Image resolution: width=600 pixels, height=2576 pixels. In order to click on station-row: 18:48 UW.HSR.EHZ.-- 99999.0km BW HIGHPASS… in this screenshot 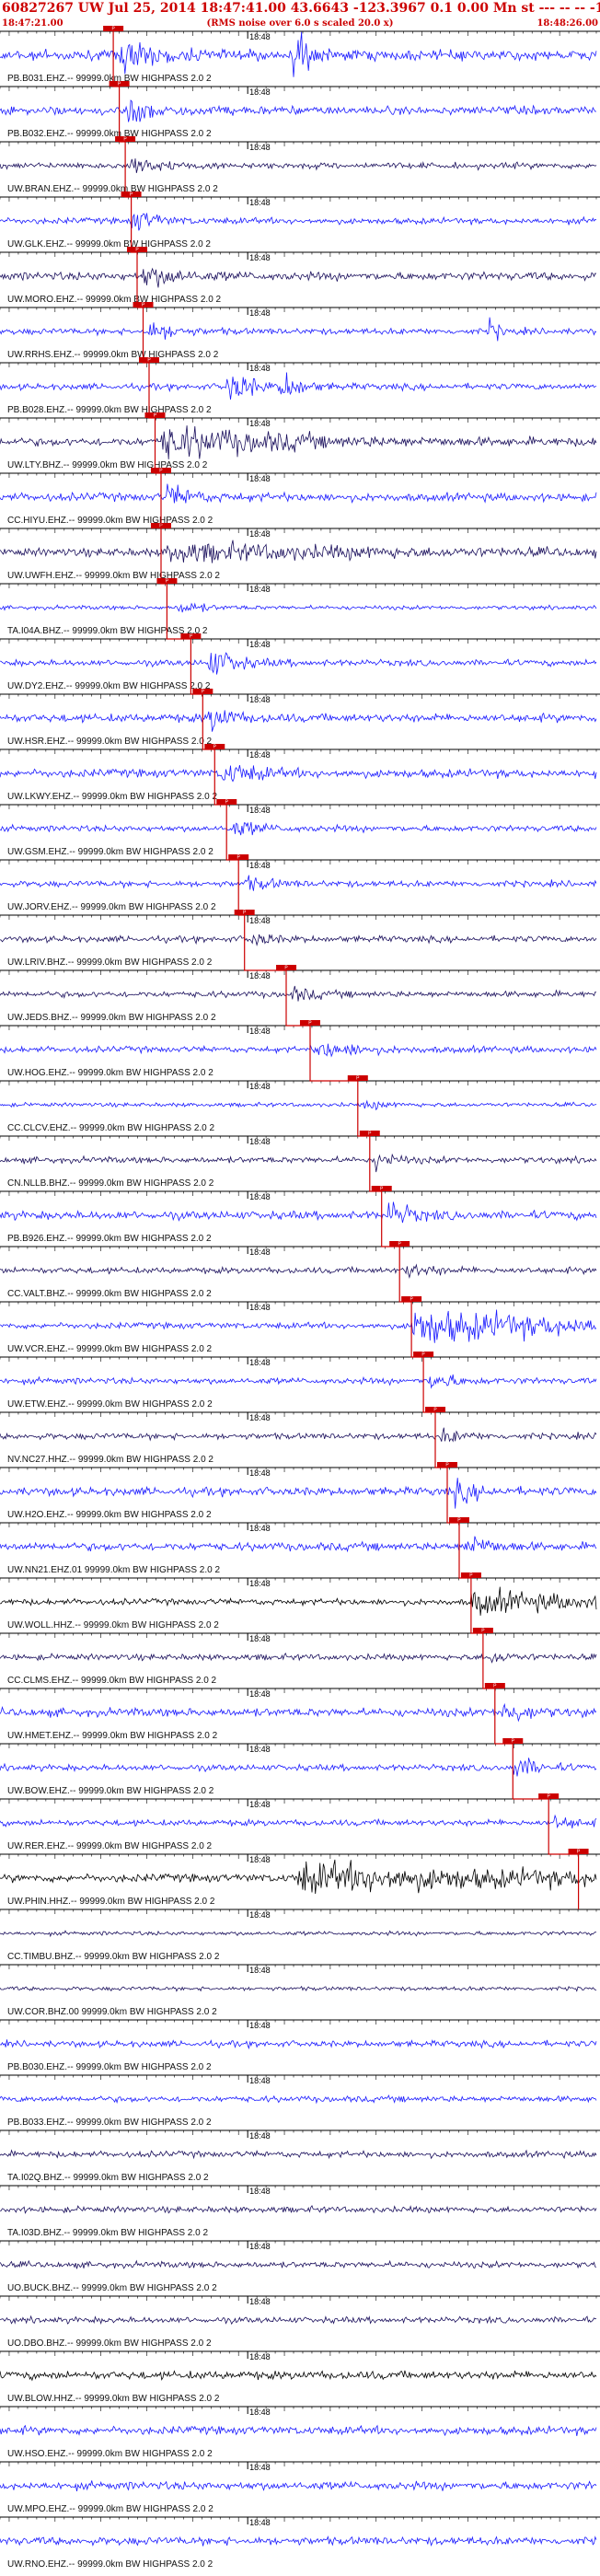, I will do `click(300, 718)`.